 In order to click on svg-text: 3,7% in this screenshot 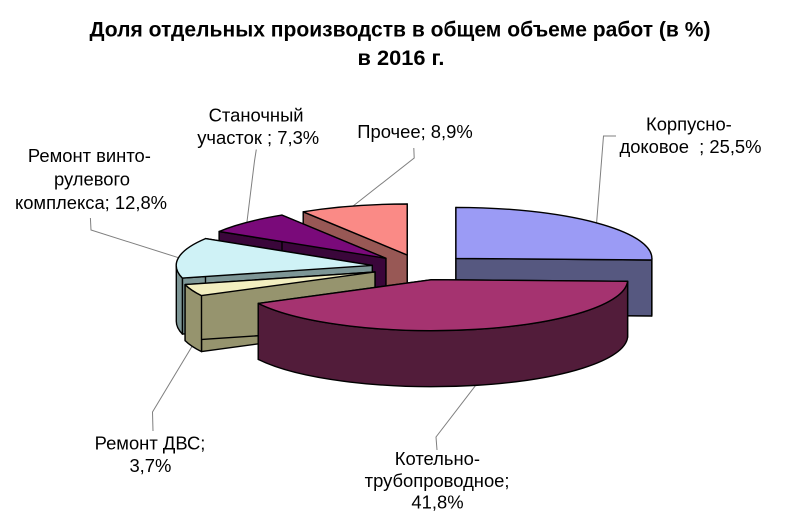, I will do `click(150, 465)`.